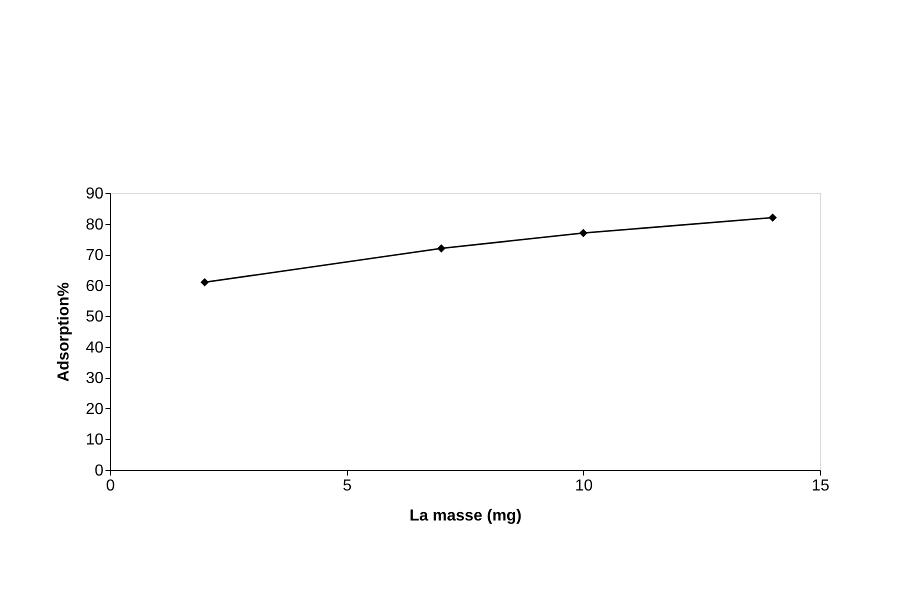 The height and width of the screenshot is (603, 900). Describe the element at coordinates (95, 317) in the screenshot. I see `y-tick-label: 50` at that location.